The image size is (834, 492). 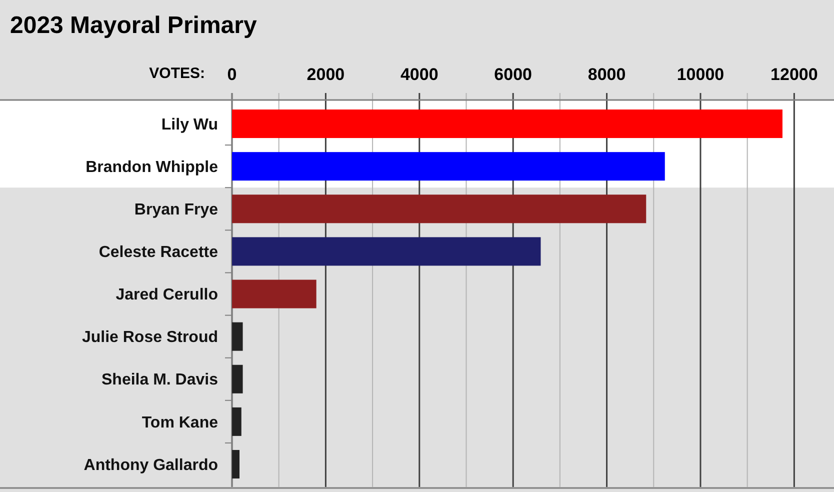 I want to click on y-tick-label: Celeste Racette, so click(x=158, y=253).